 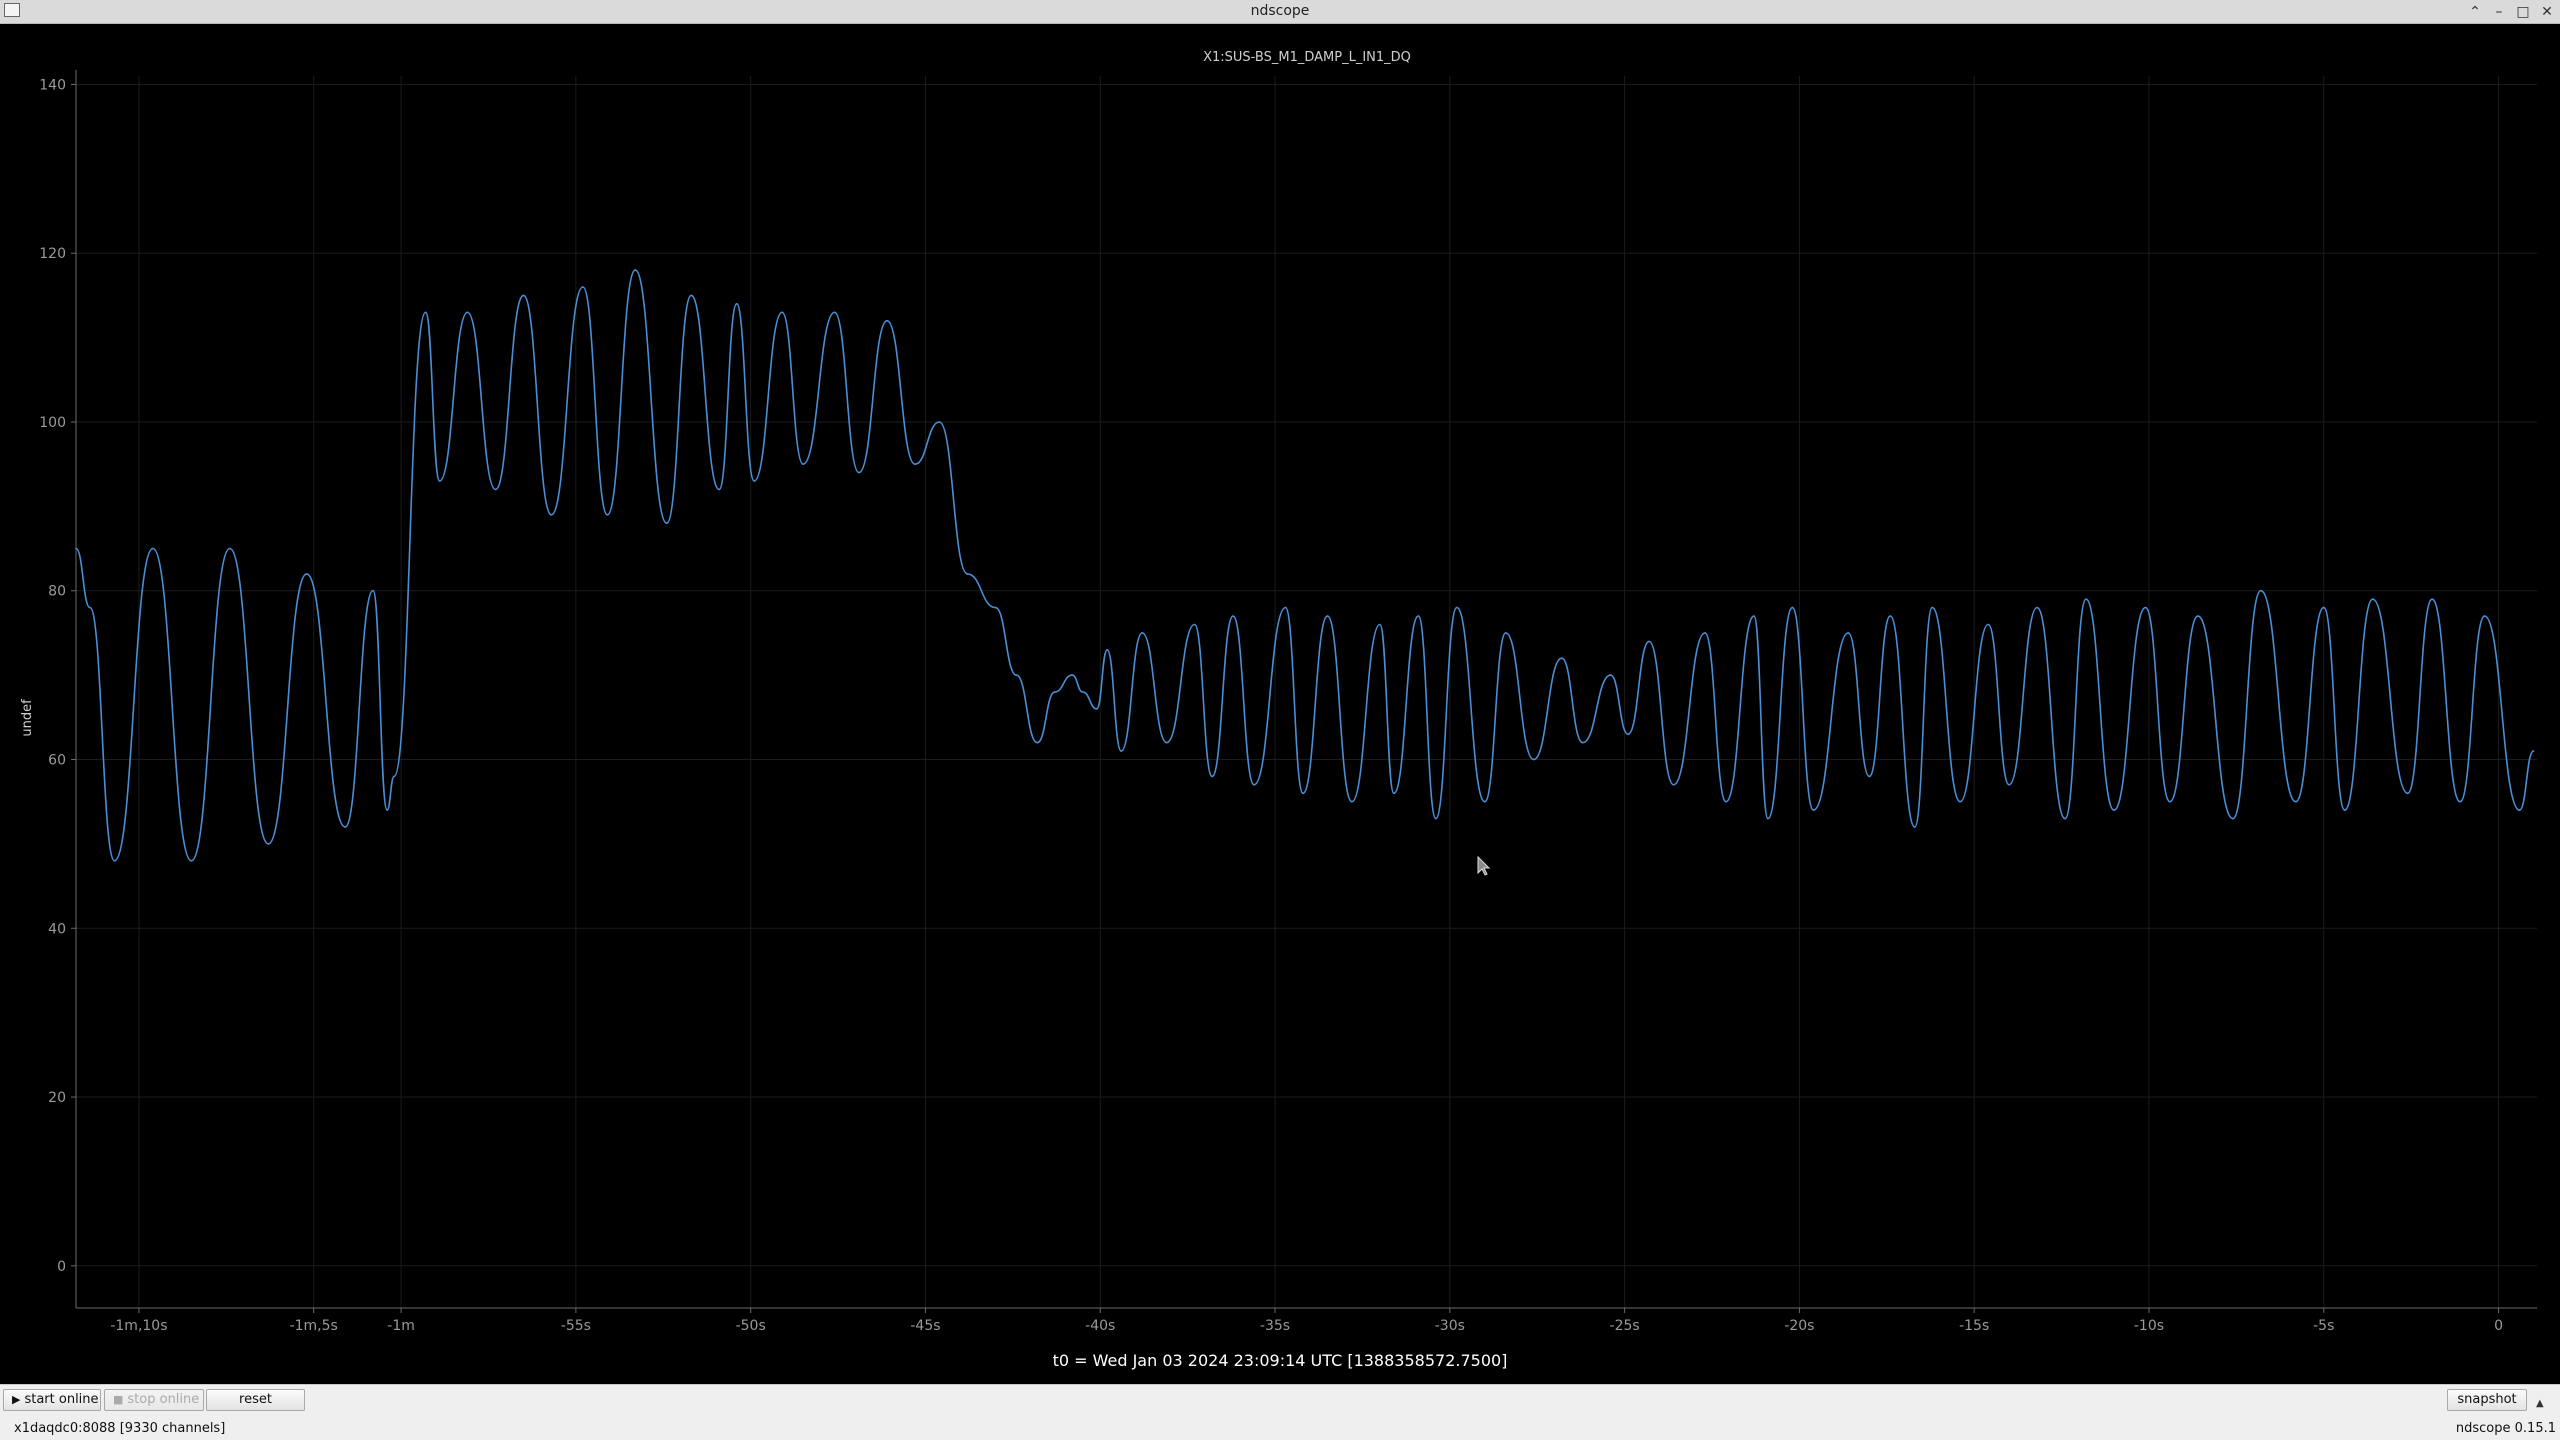 I want to click on x-tick-label: -40s, so click(x=1100, y=1326).